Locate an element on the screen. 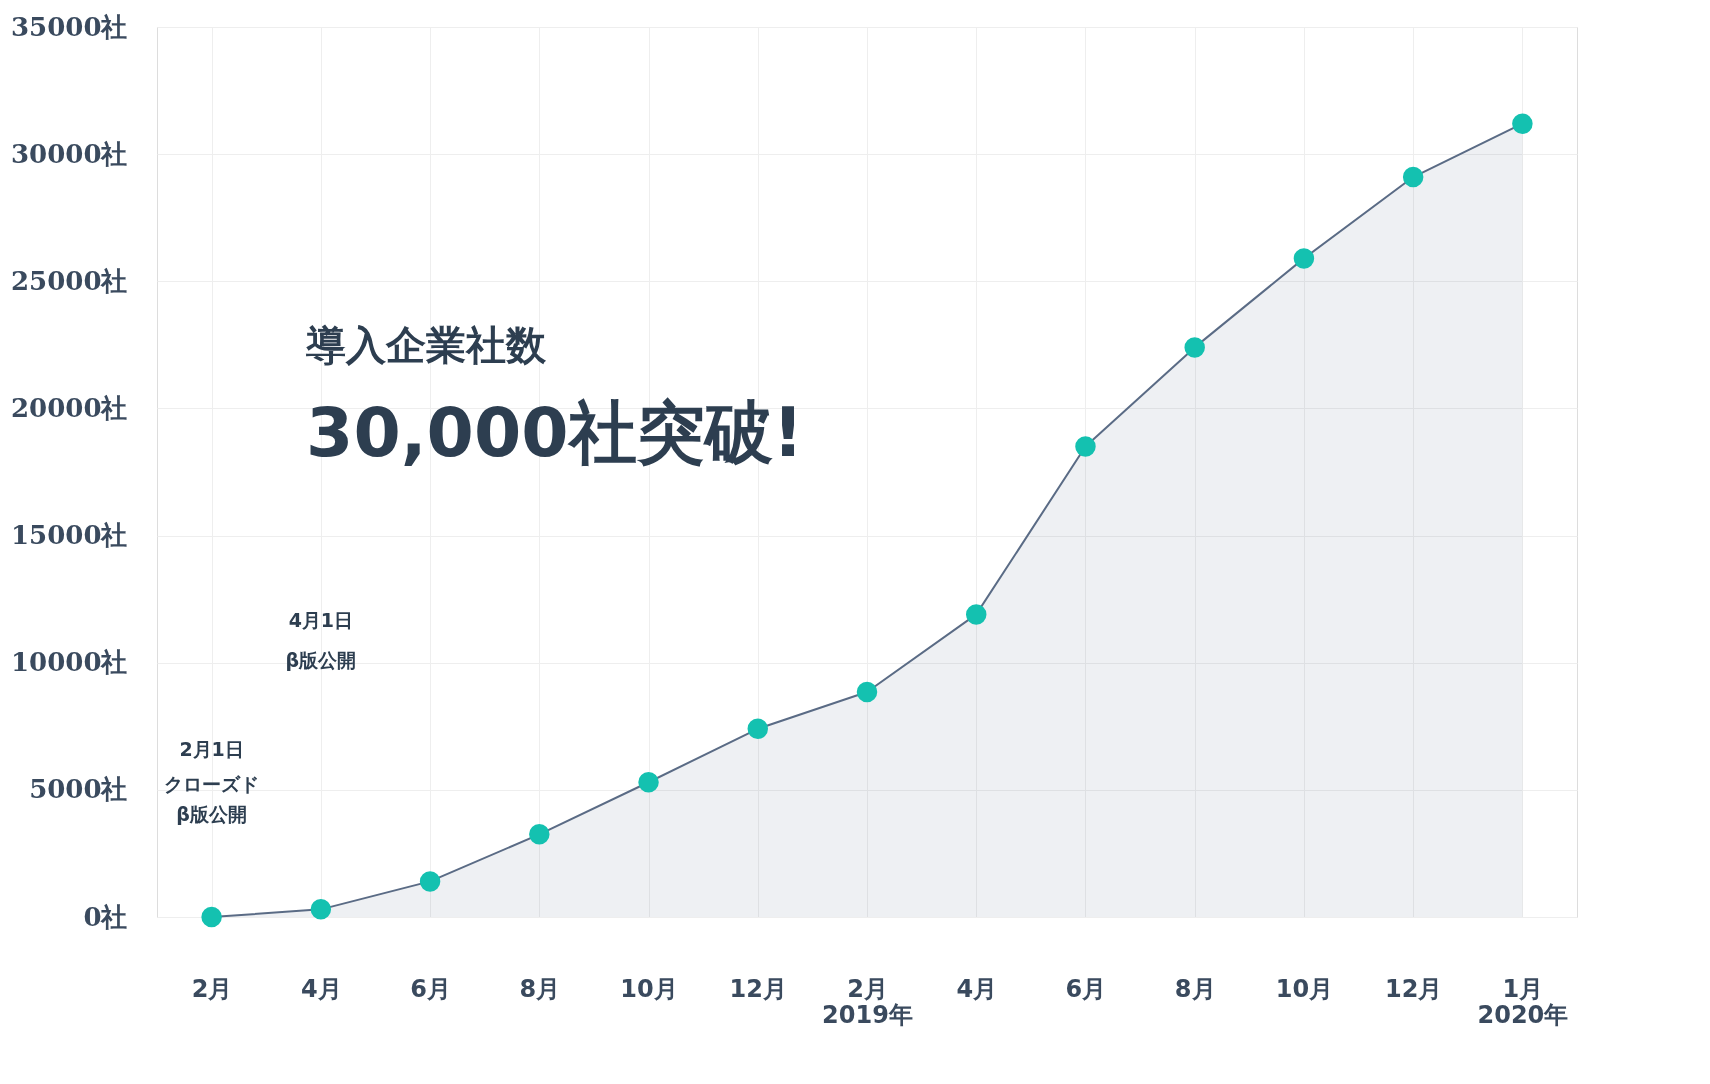 Image resolution: width=1710 pixels, height=1084 pixels. y-tick-label: 35000社 is located at coordinates (69, 26).